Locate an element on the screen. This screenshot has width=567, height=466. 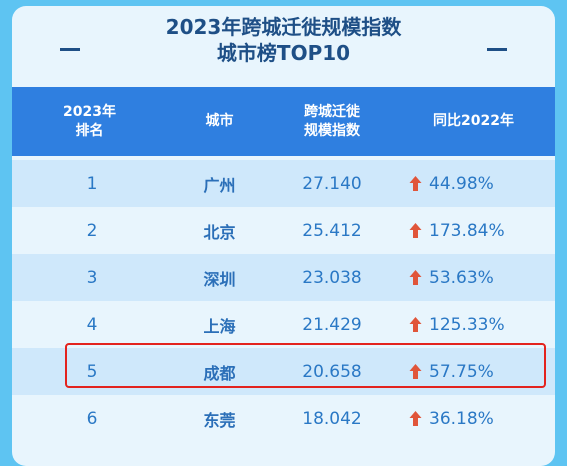
header-city-label: 城市 is located at coordinates (219, 121).